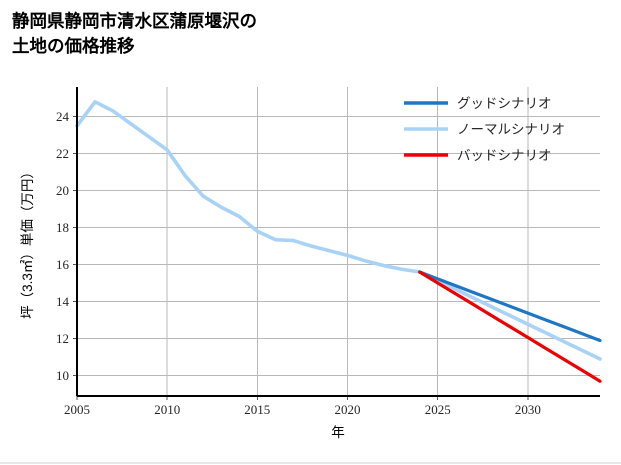 The height and width of the screenshot is (465, 621). What do you see at coordinates (257, 409) in the screenshot?
I see `x-tick-label: 2015` at bounding box center [257, 409].